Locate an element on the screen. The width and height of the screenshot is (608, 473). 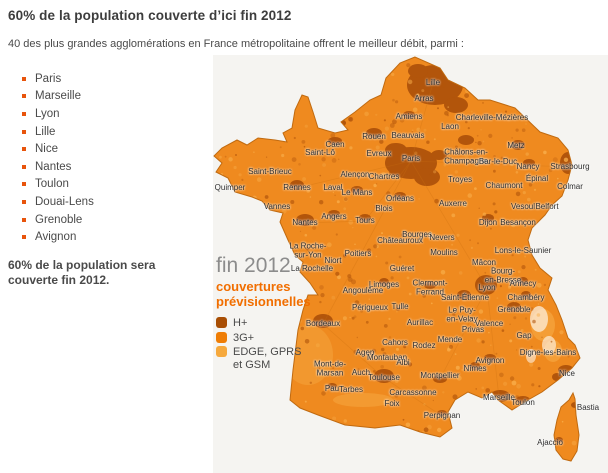
map-city-label: Auxerre is located at coordinates (453, 203).